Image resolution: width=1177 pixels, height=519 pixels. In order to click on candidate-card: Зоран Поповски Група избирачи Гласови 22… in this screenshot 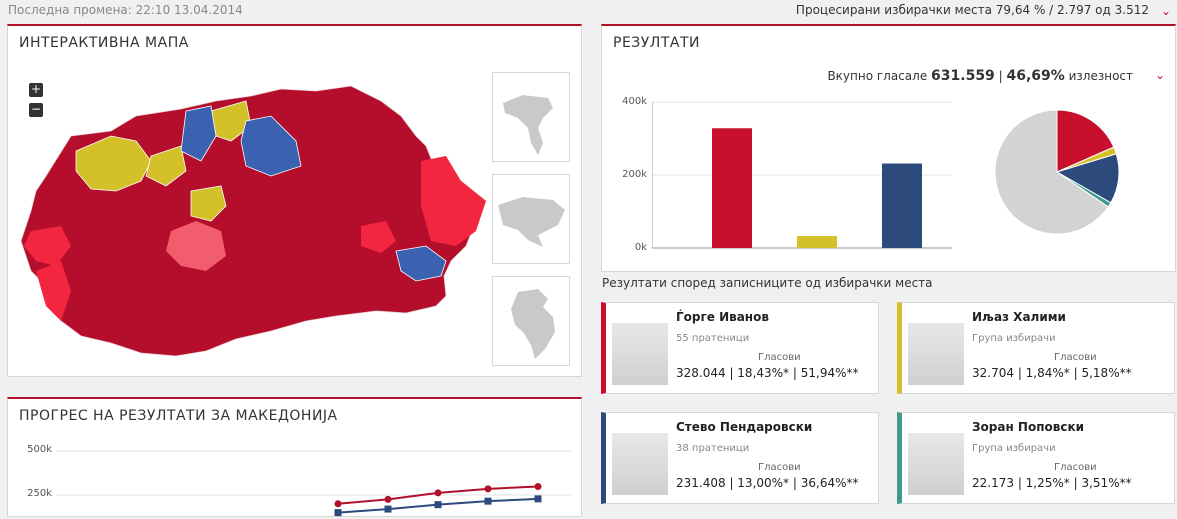, I will do `click(1036, 458)`.